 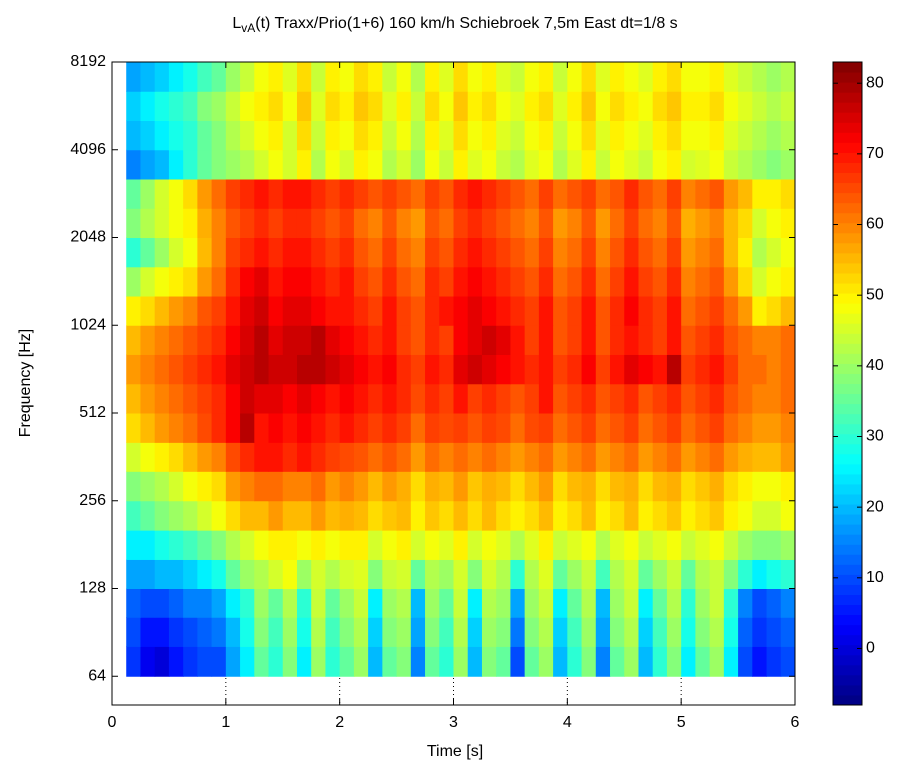 I want to click on y-tick-label: 256, so click(x=92, y=500).